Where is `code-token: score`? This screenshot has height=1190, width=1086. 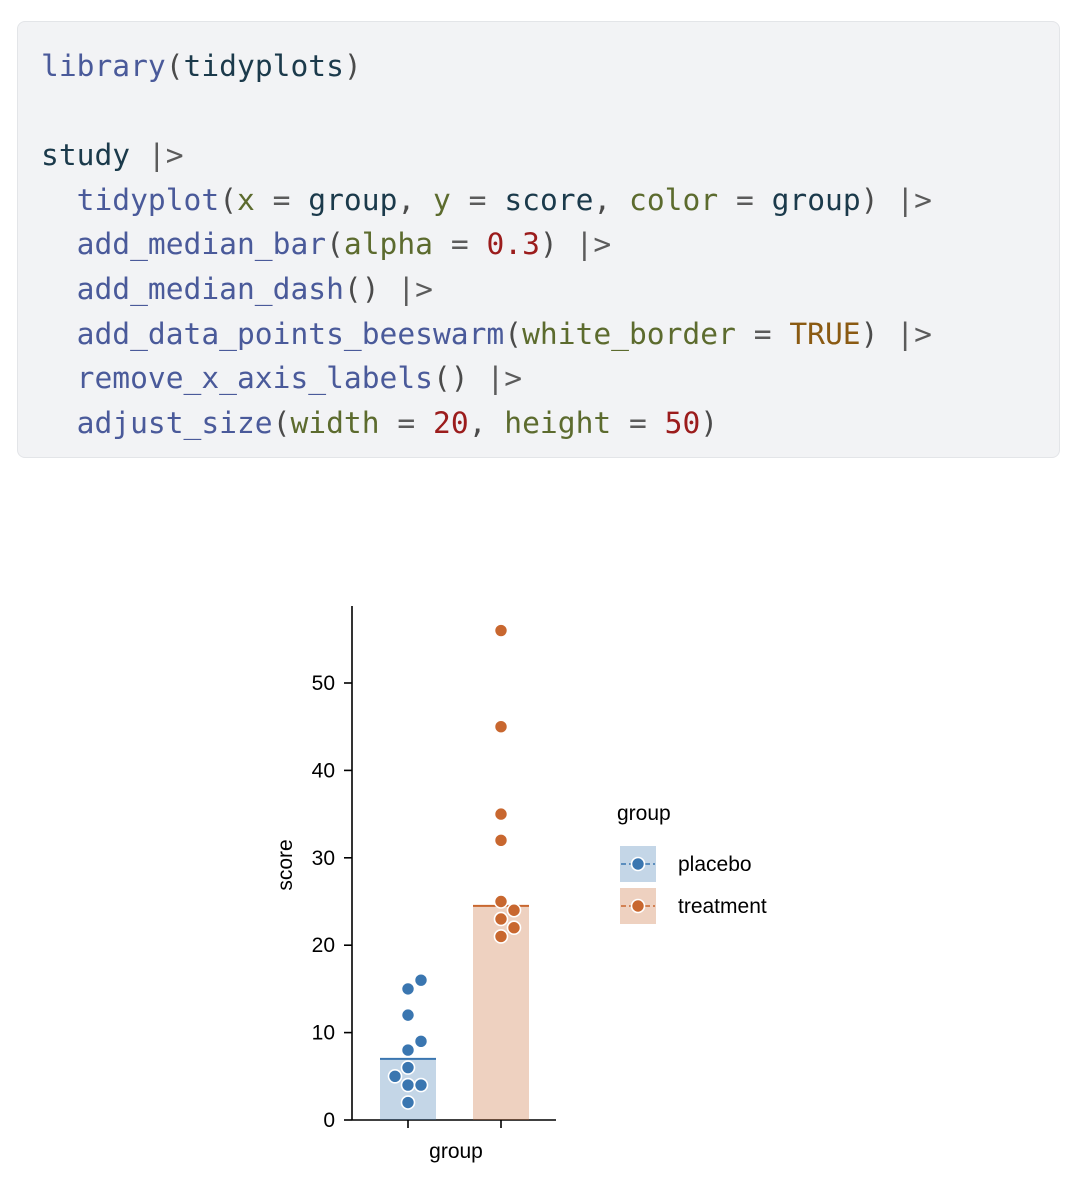 code-token: score is located at coordinates (549, 199).